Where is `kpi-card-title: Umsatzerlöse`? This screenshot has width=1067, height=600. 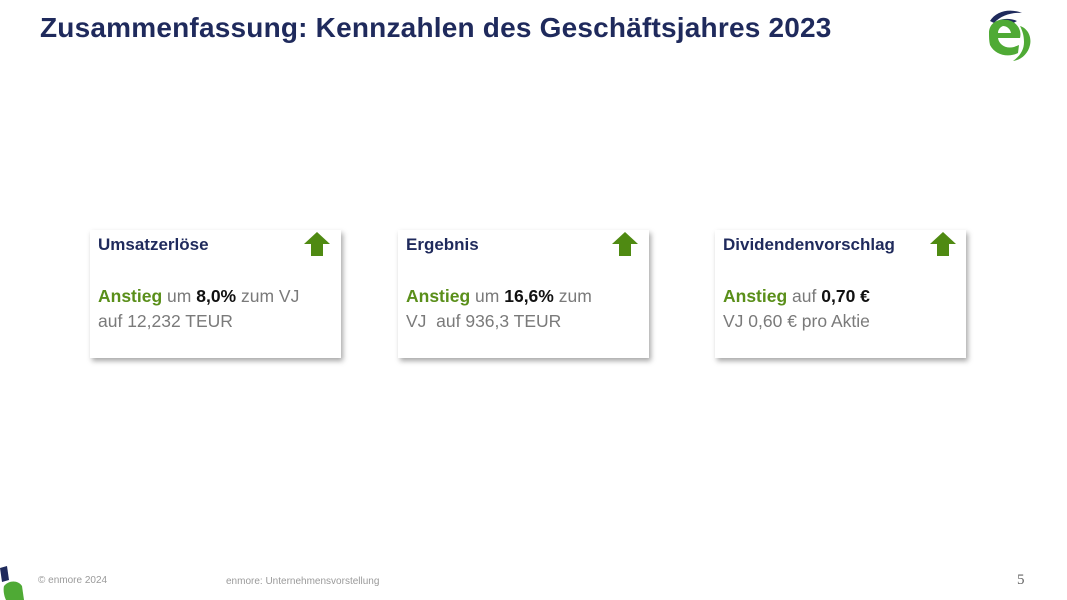 kpi-card-title: Umsatzerlöse is located at coordinates (153, 244).